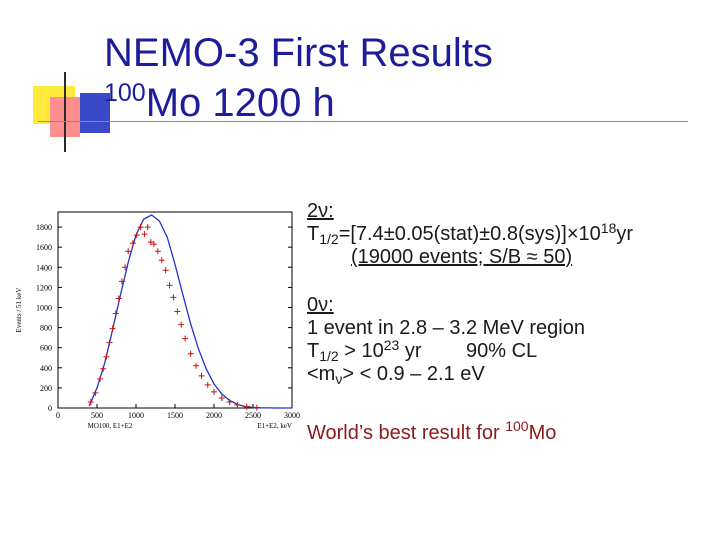 This screenshot has width=720, height=540. I want to click on title-mass-number: 100, so click(125, 93).